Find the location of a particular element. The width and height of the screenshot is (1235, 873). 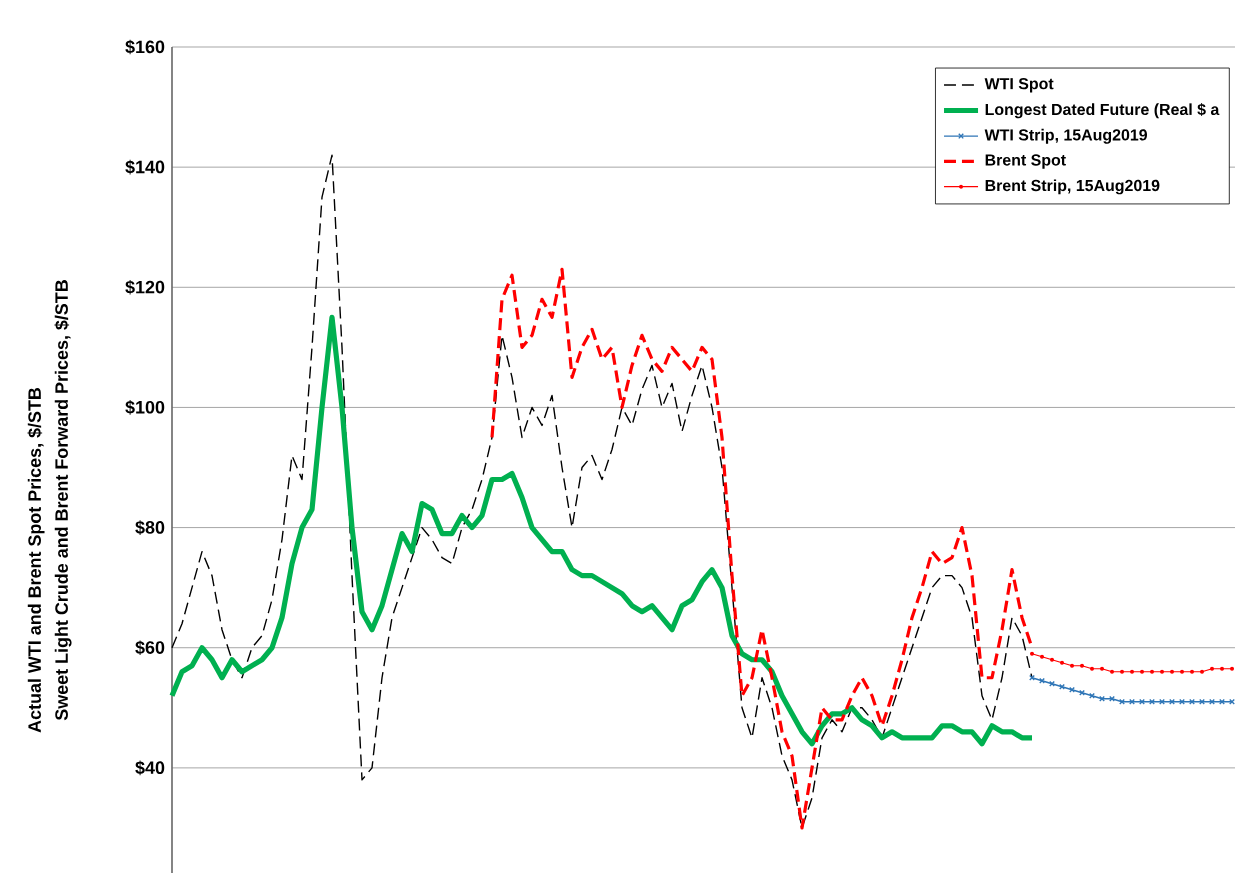

legend-label: Longest Dated Future (Real $ a is located at coordinates (1102, 111).